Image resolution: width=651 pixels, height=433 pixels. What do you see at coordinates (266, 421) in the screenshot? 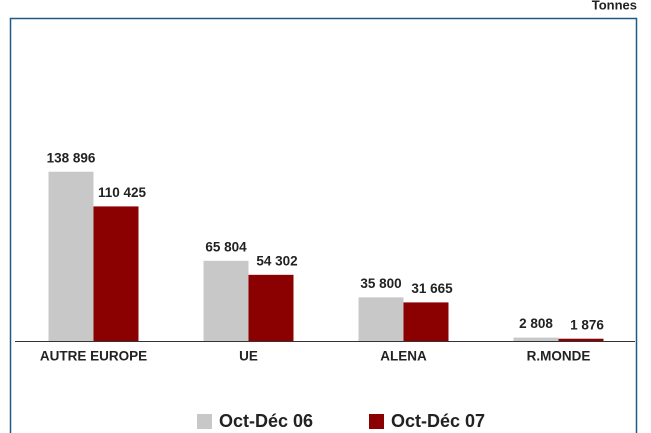
I see `legend-label: Oct-Déc 06` at bounding box center [266, 421].